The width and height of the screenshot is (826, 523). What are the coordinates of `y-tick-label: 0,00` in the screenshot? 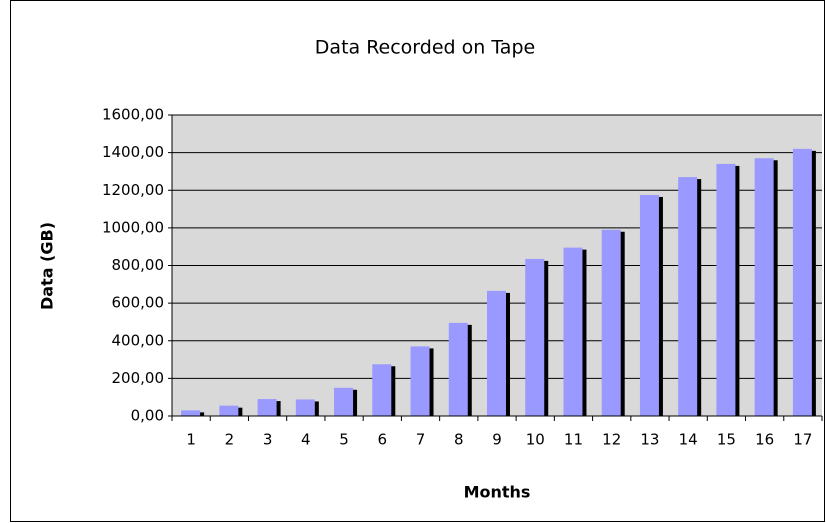 It's located at (147, 416).